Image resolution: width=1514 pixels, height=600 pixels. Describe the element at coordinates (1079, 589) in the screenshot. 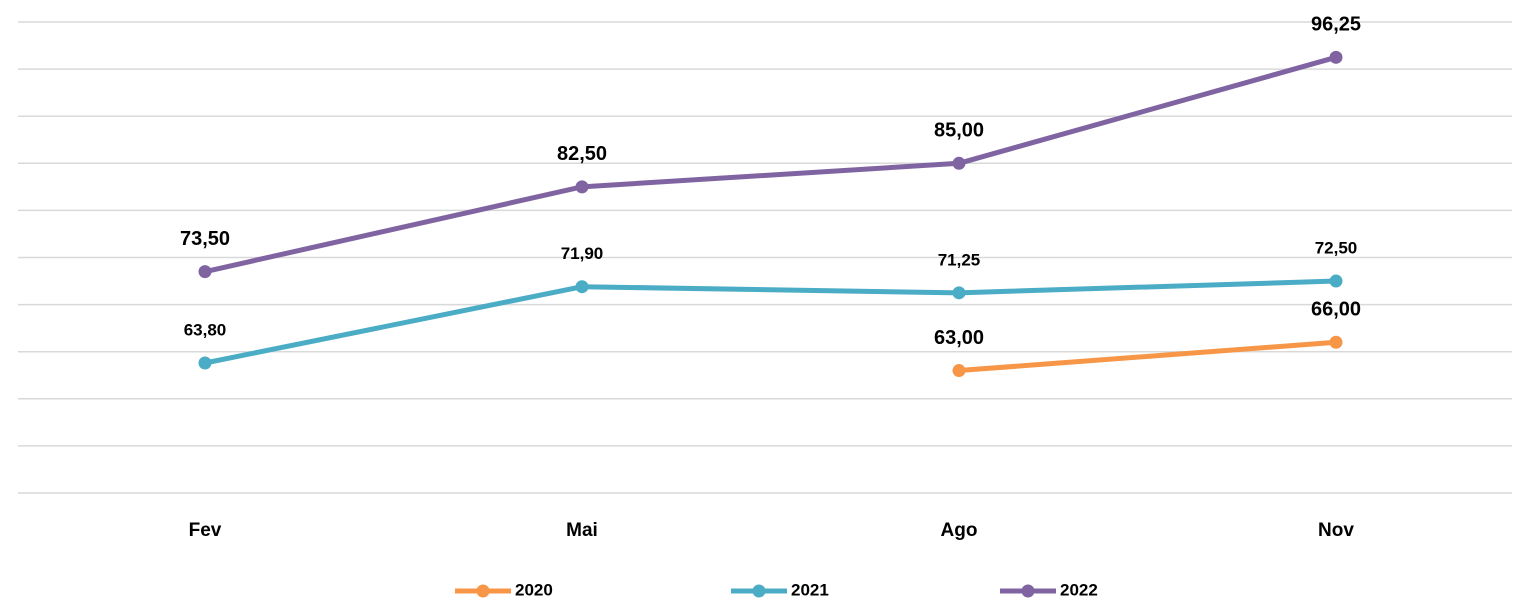

I see `legend-label: 2022` at that location.